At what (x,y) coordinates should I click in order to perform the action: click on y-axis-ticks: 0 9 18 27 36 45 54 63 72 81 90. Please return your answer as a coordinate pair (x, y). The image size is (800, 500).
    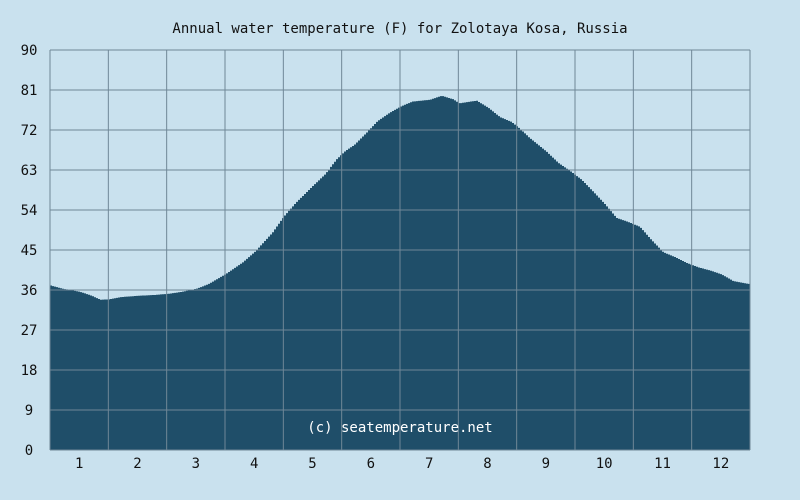
    Looking at the image, I should click on (29, 251).